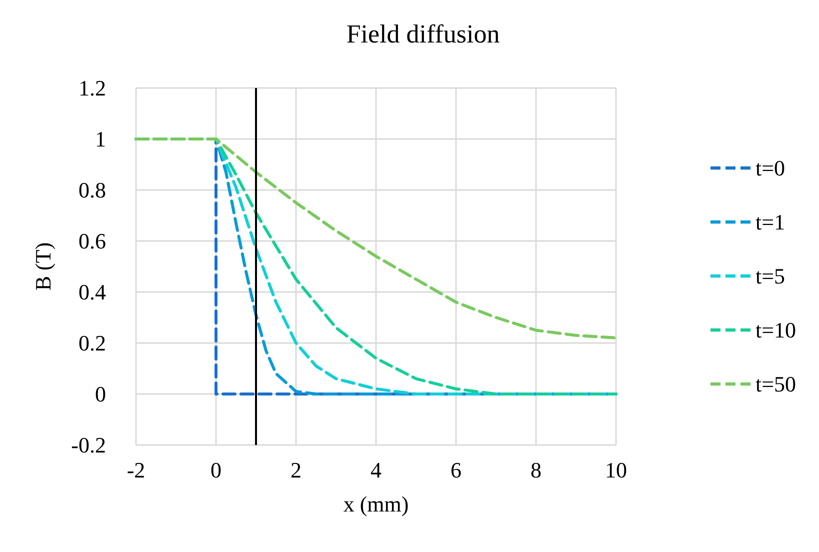 The height and width of the screenshot is (552, 819). Describe the element at coordinates (456, 470) in the screenshot. I see `x-tick-label: 6` at that location.